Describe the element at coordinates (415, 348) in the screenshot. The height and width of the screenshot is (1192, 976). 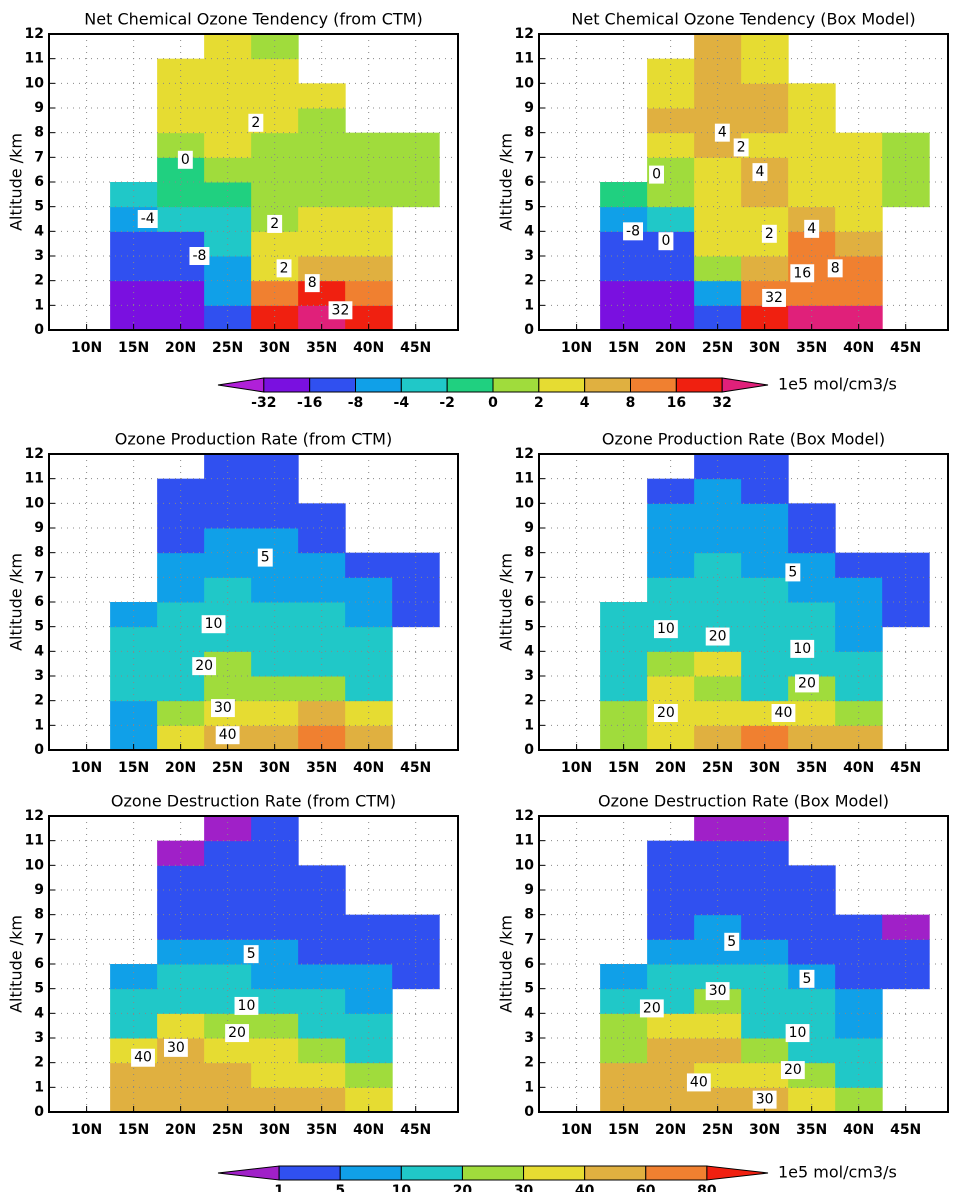
I see `x-tick-label: 45N` at that location.